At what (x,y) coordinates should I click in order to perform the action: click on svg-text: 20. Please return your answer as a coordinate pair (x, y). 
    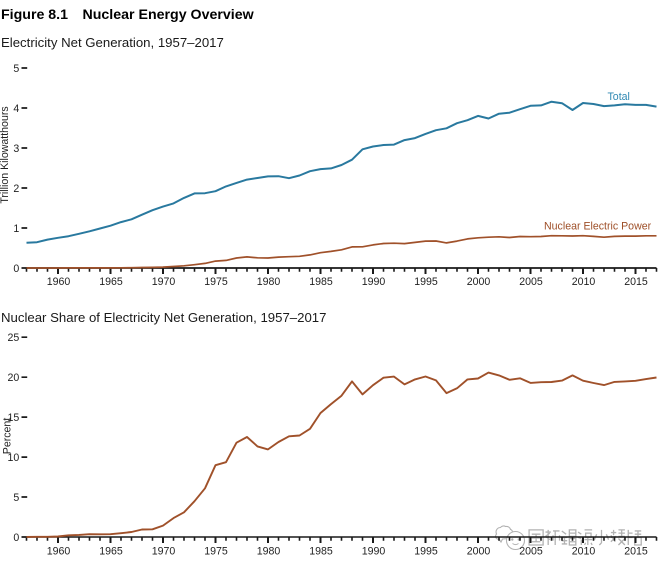
    Looking at the image, I should click on (14, 378).